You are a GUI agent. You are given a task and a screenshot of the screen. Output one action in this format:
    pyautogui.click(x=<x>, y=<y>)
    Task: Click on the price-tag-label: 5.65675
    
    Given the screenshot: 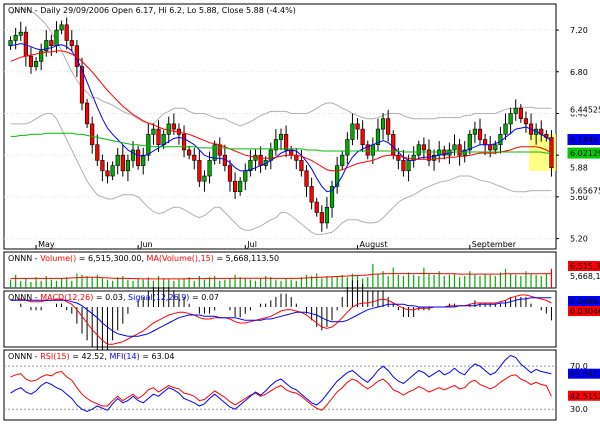 What is the action you would take?
    pyautogui.click(x=585, y=191)
    